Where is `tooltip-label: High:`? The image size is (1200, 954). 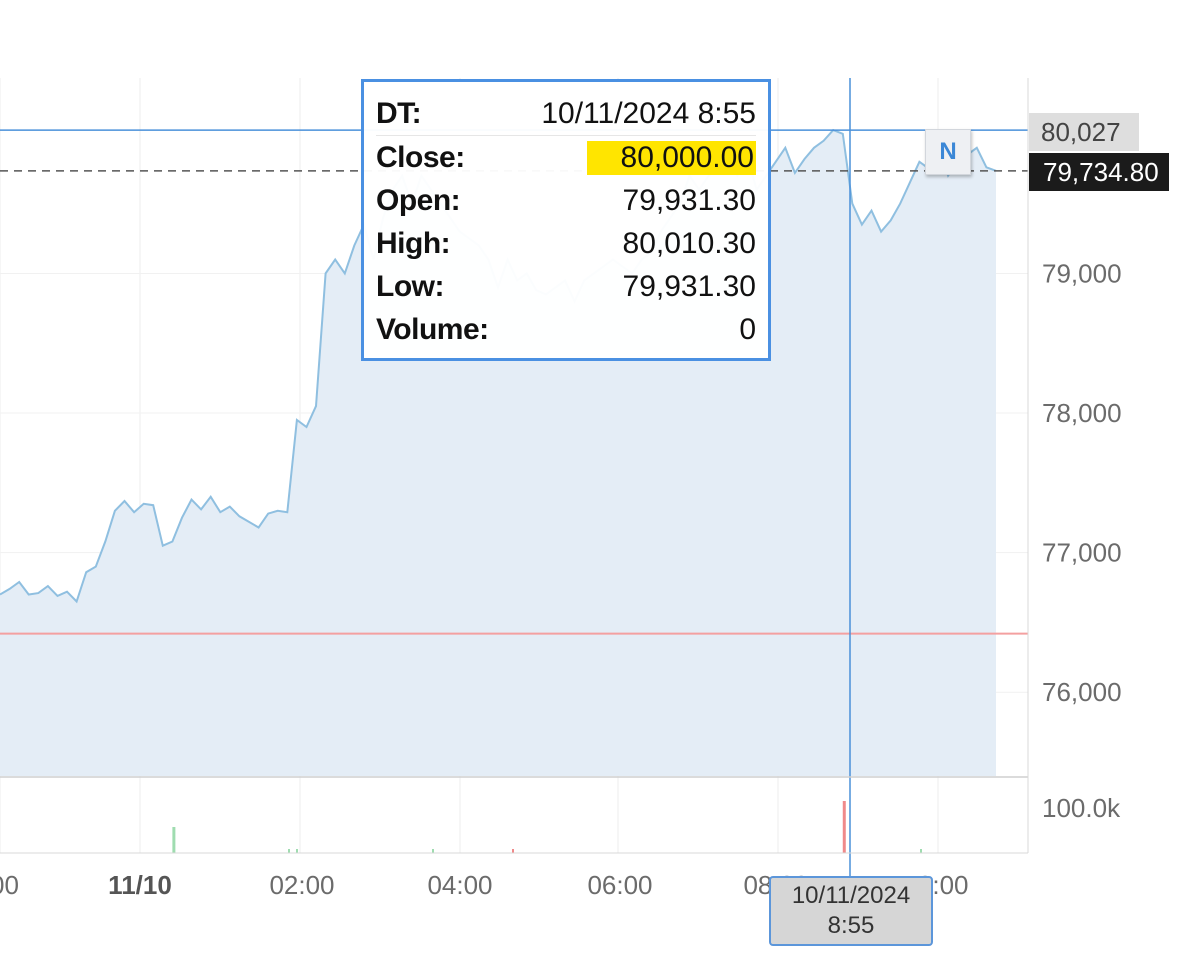 tooltip-label: High: is located at coordinates (413, 243).